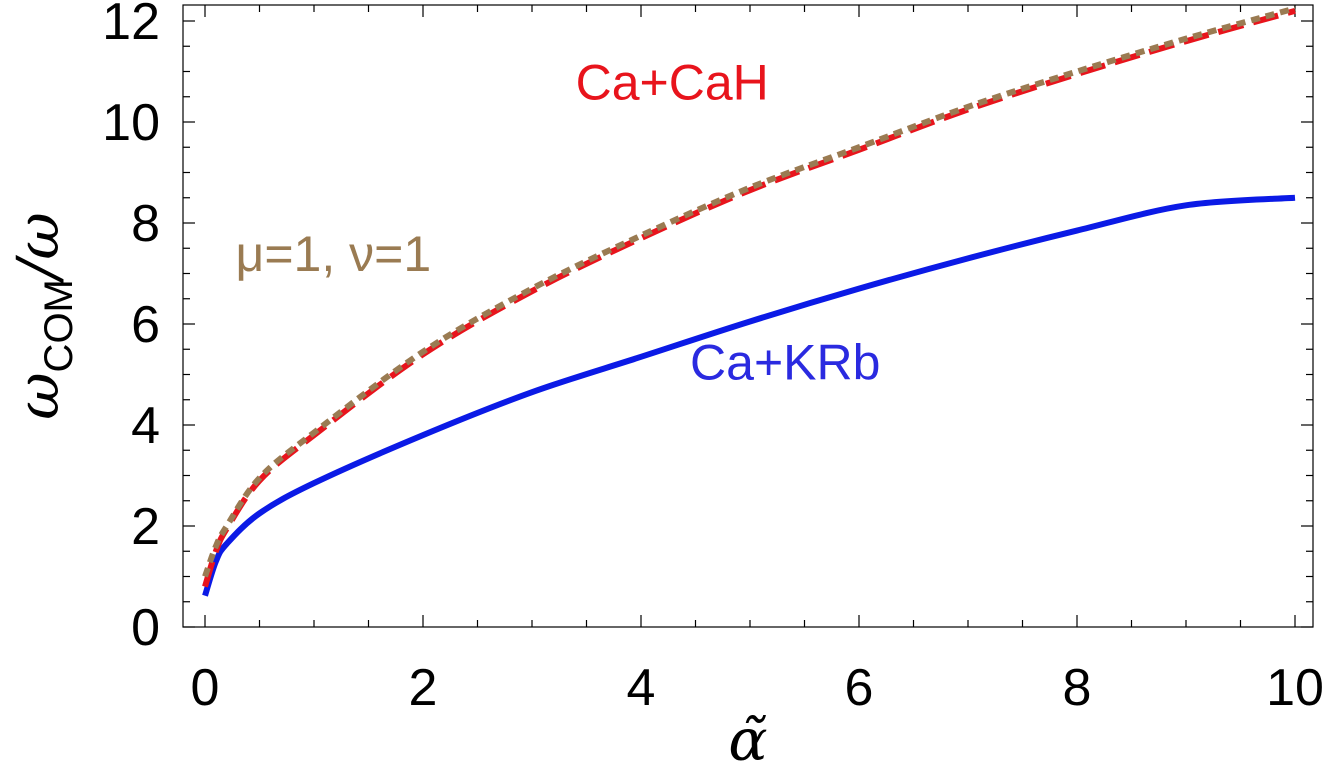 The width and height of the screenshot is (1335, 770). I want to click on y-tick-label: 6, so click(145, 325).